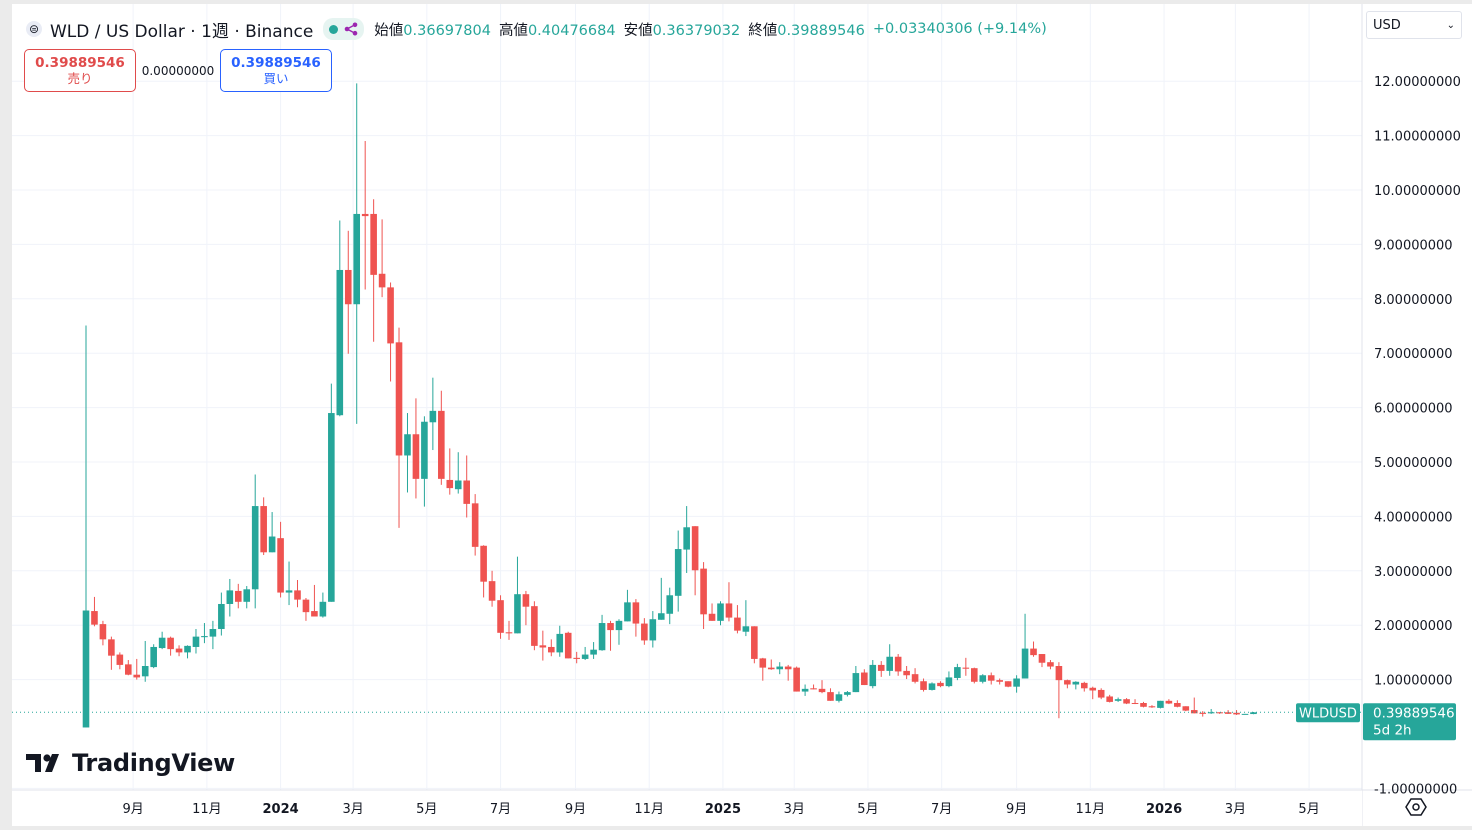 This screenshot has width=1472, height=830. What do you see at coordinates (682, 30) in the screenshot?
I see `ohlc-low: 安値0.36379032` at bounding box center [682, 30].